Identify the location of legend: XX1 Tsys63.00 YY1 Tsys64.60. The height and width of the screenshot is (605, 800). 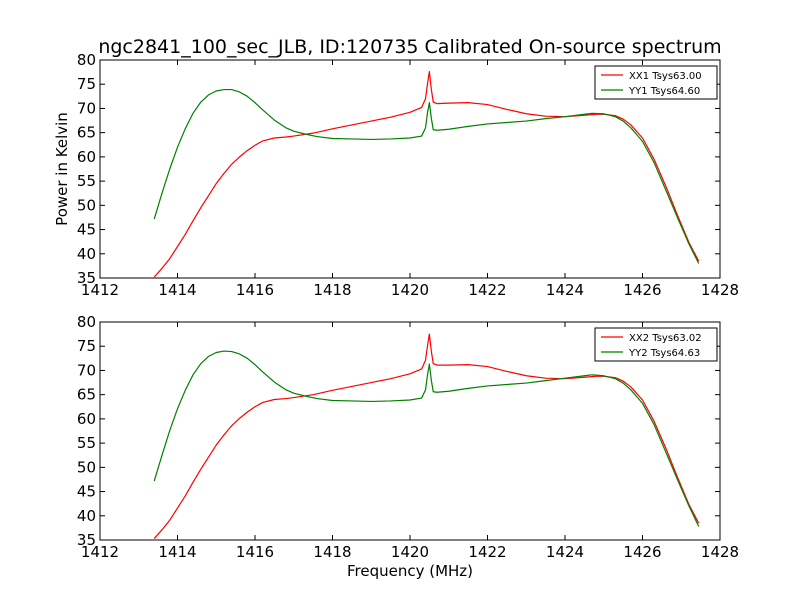
(656, 82).